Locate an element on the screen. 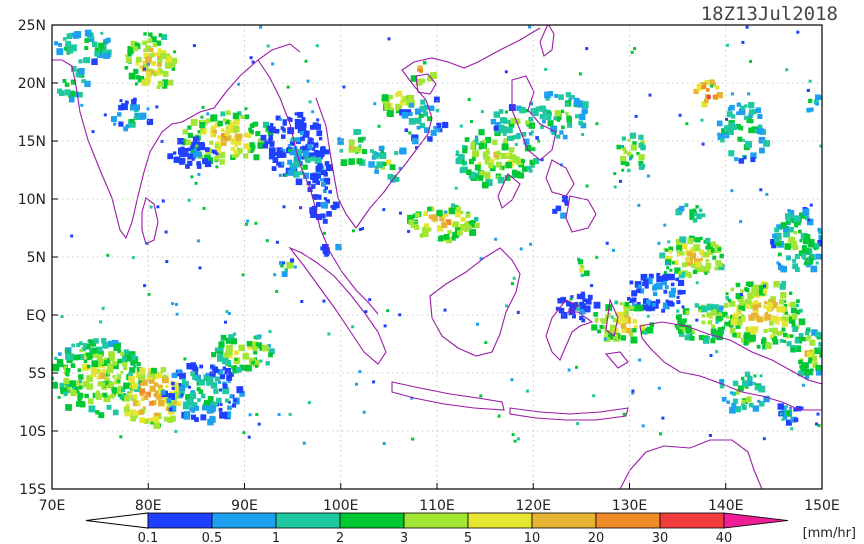  latitude-axis: 25N 20N 15N 10N 5N EQ 5S 10S 15S is located at coordinates (38, 258).